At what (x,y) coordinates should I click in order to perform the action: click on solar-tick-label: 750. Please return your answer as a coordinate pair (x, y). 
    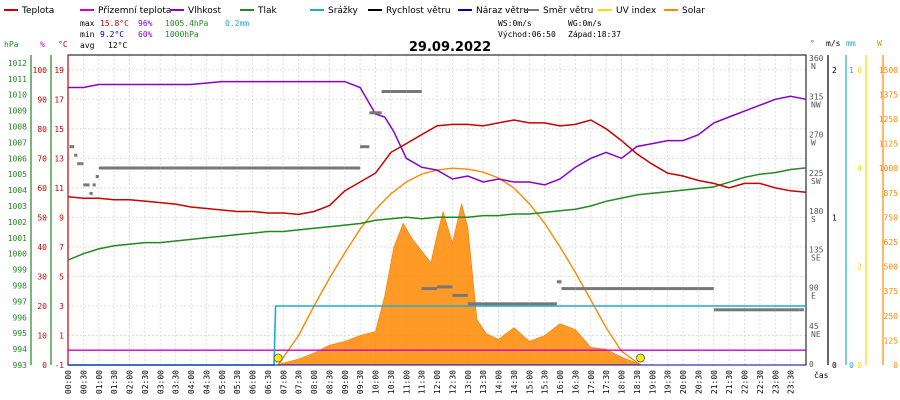
    Looking at the image, I should click on (891, 217).